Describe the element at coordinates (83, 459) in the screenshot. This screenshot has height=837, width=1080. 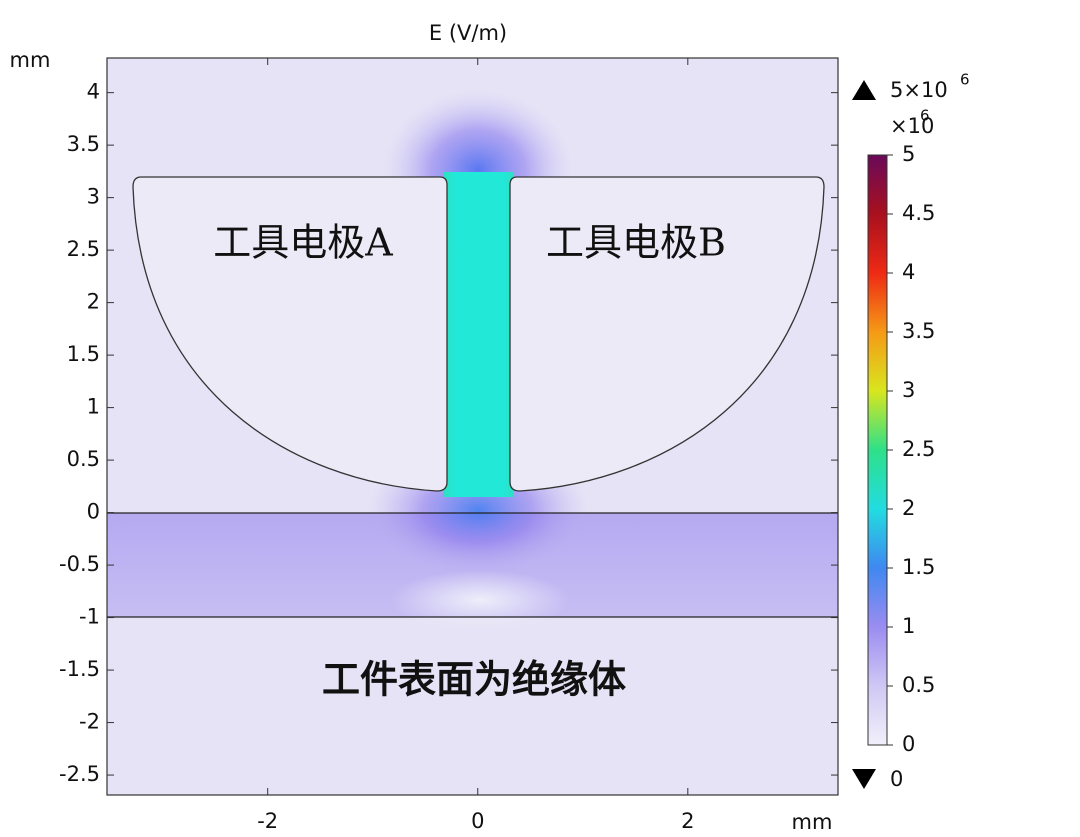
I see `y-tick-label: 0.5` at that location.